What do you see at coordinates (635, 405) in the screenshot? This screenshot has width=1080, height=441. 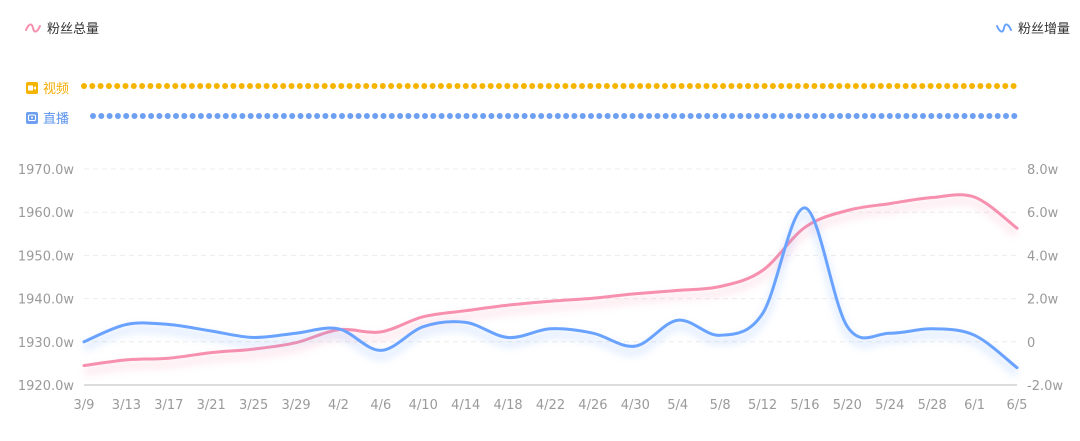 I see `x-tick-label: 4/30` at bounding box center [635, 405].